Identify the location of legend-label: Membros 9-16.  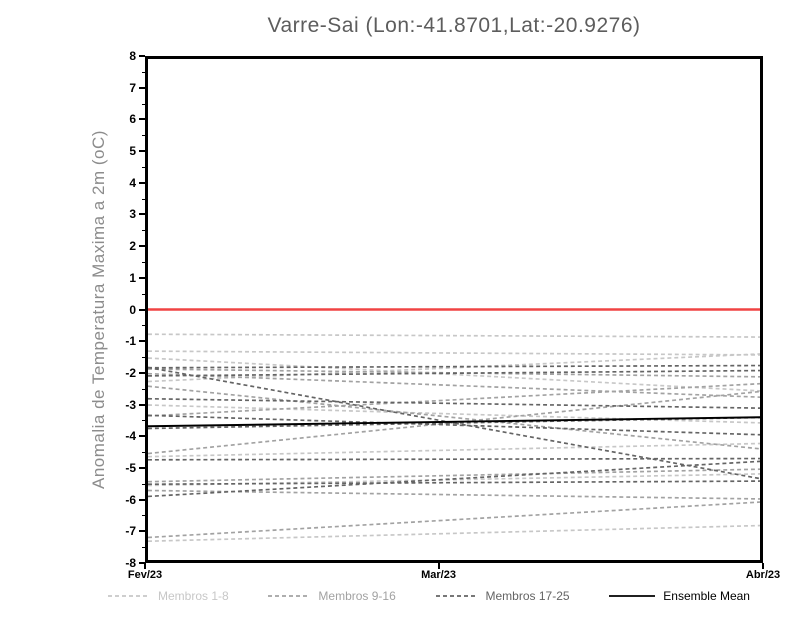
(357, 596).